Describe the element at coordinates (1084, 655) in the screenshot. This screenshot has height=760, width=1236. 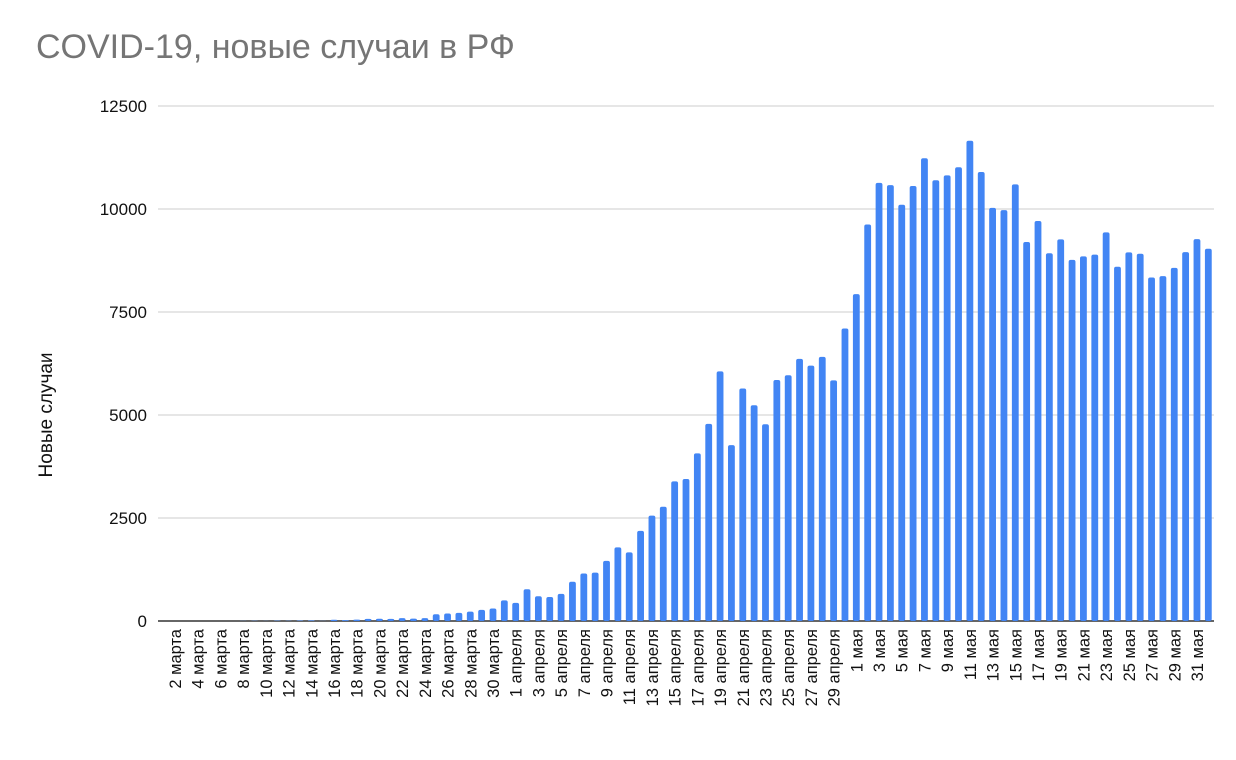
I see `x-tick-label: 21 мая` at that location.